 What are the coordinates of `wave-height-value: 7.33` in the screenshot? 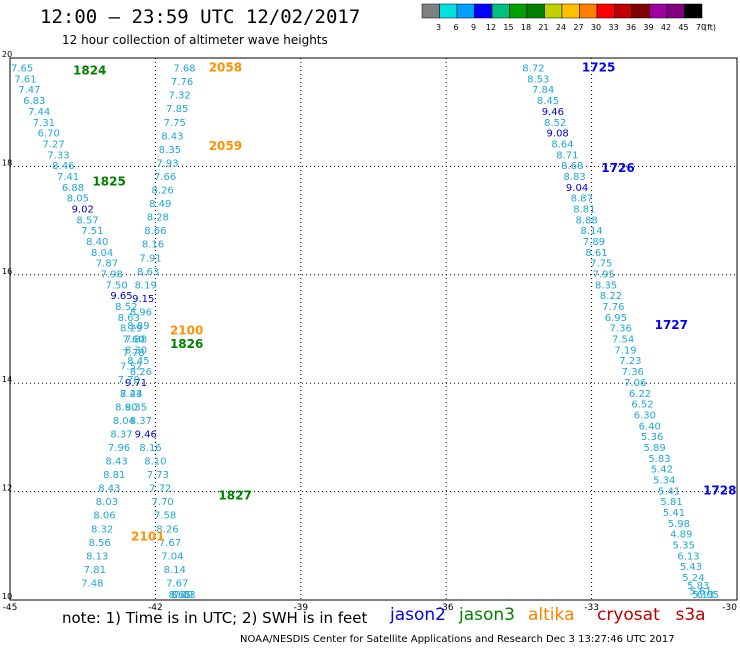 It's located at (58, 155).